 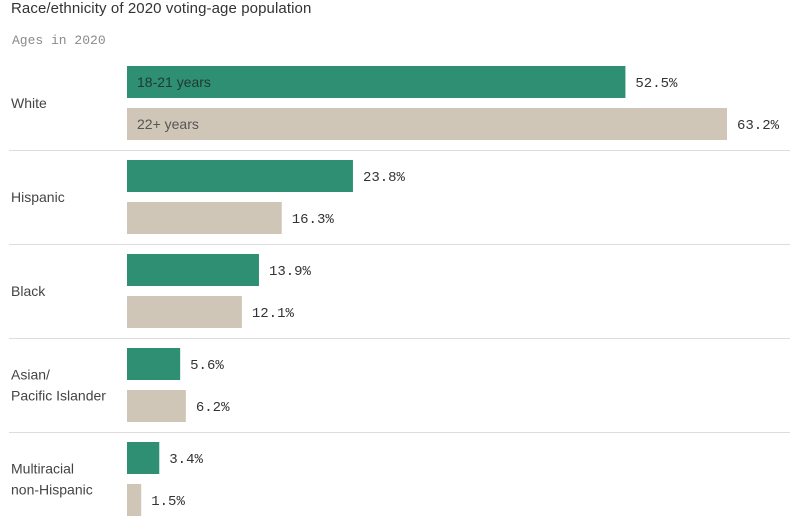 I want to click on value-label: 23.8%, so click(x=384, y=178).